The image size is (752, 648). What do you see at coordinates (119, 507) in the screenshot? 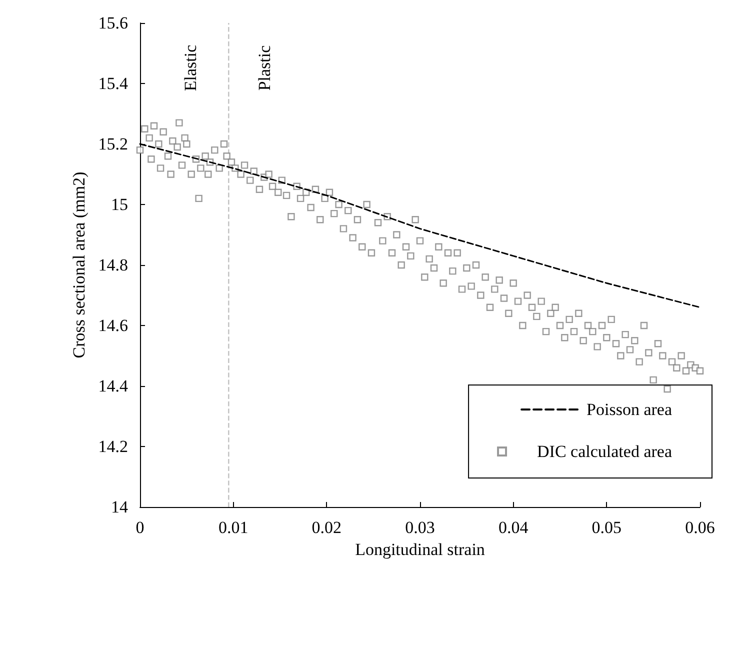
I see `y-tick-label: 14` at bounding box center [119, 507].